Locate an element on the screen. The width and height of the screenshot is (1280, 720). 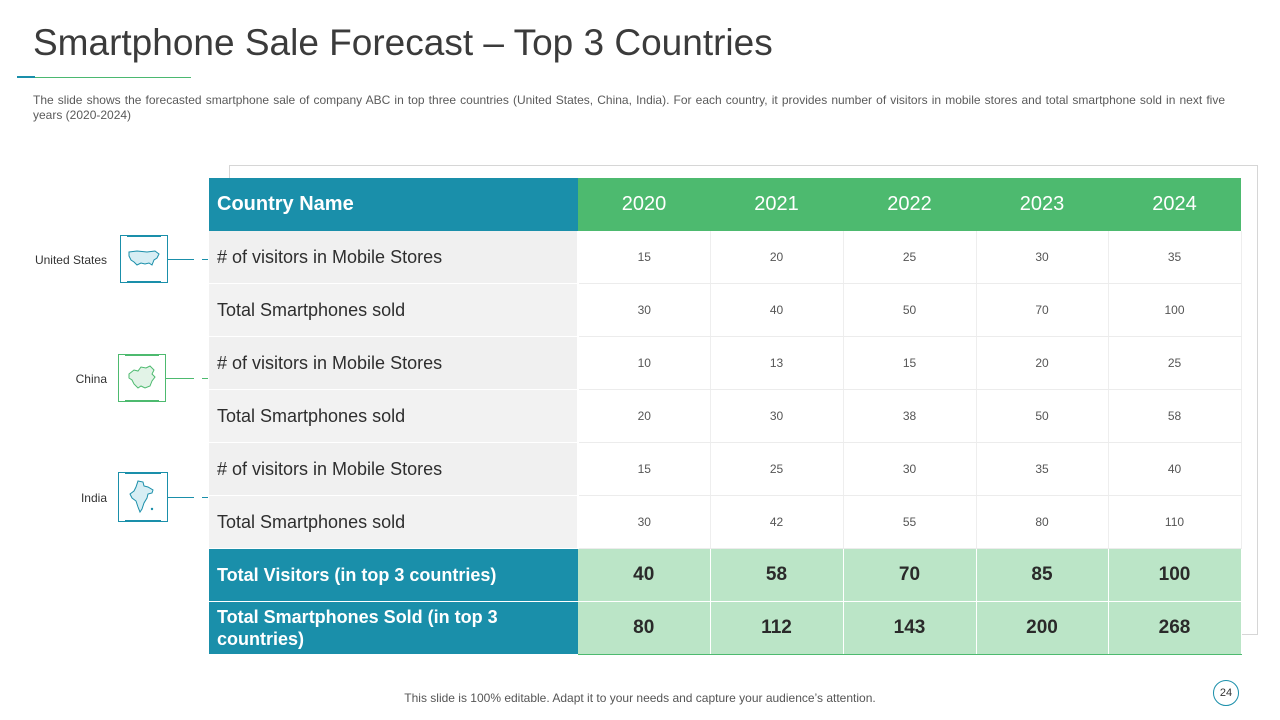
header-year: 2023 is located at coordinates (1042, 204).